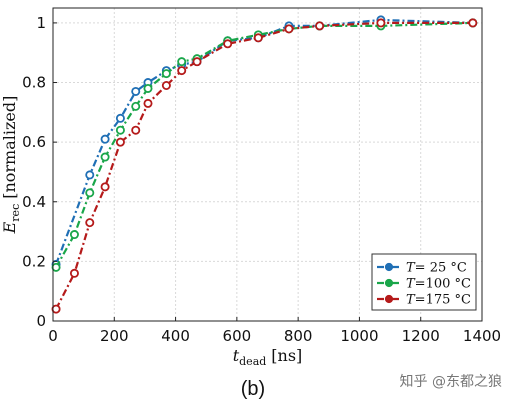  Describe the element at coordinates (41, 23) in the screenshot. I see `y-tick-label: 1` at that location.